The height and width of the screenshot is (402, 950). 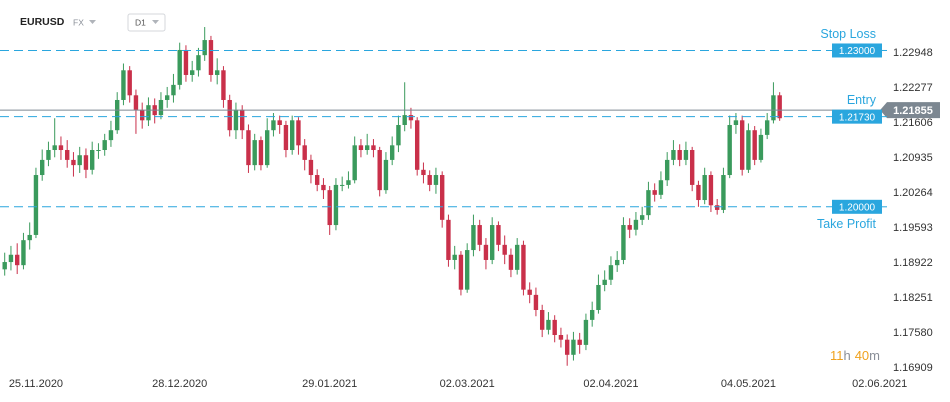 I want to click on y-tick-label: 1.22277, so click(x=913, y=88).